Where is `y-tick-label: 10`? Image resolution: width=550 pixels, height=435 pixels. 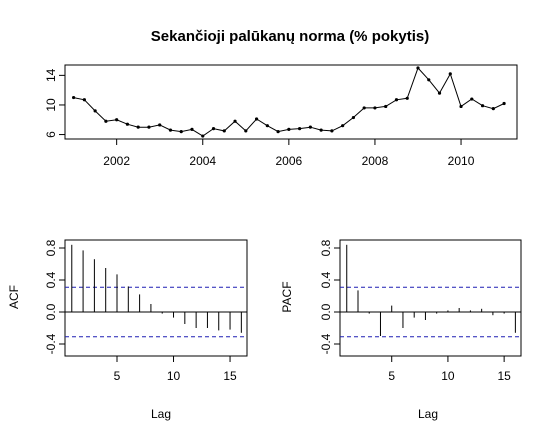 y-tick-label: 10 is located at coordinates (51, 105).